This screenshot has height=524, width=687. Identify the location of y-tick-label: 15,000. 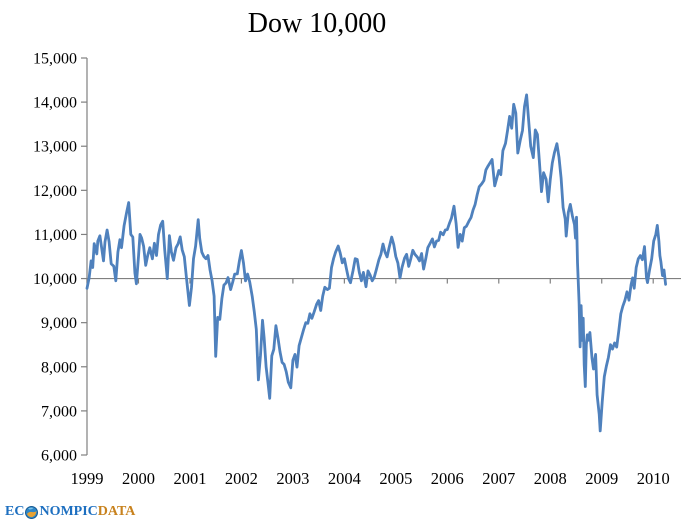
(55, 59).